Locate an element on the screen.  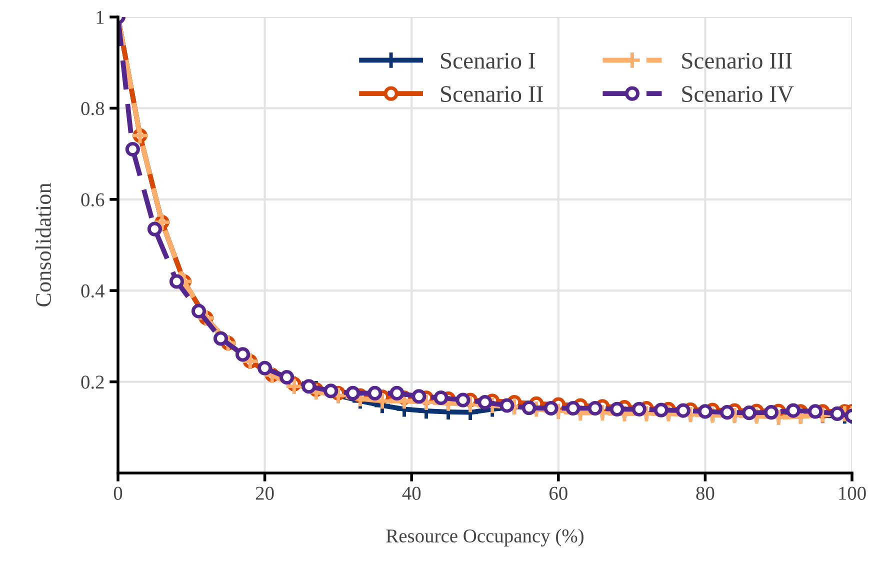
y-tick-label: 1 is located at coordinates (100, 17).